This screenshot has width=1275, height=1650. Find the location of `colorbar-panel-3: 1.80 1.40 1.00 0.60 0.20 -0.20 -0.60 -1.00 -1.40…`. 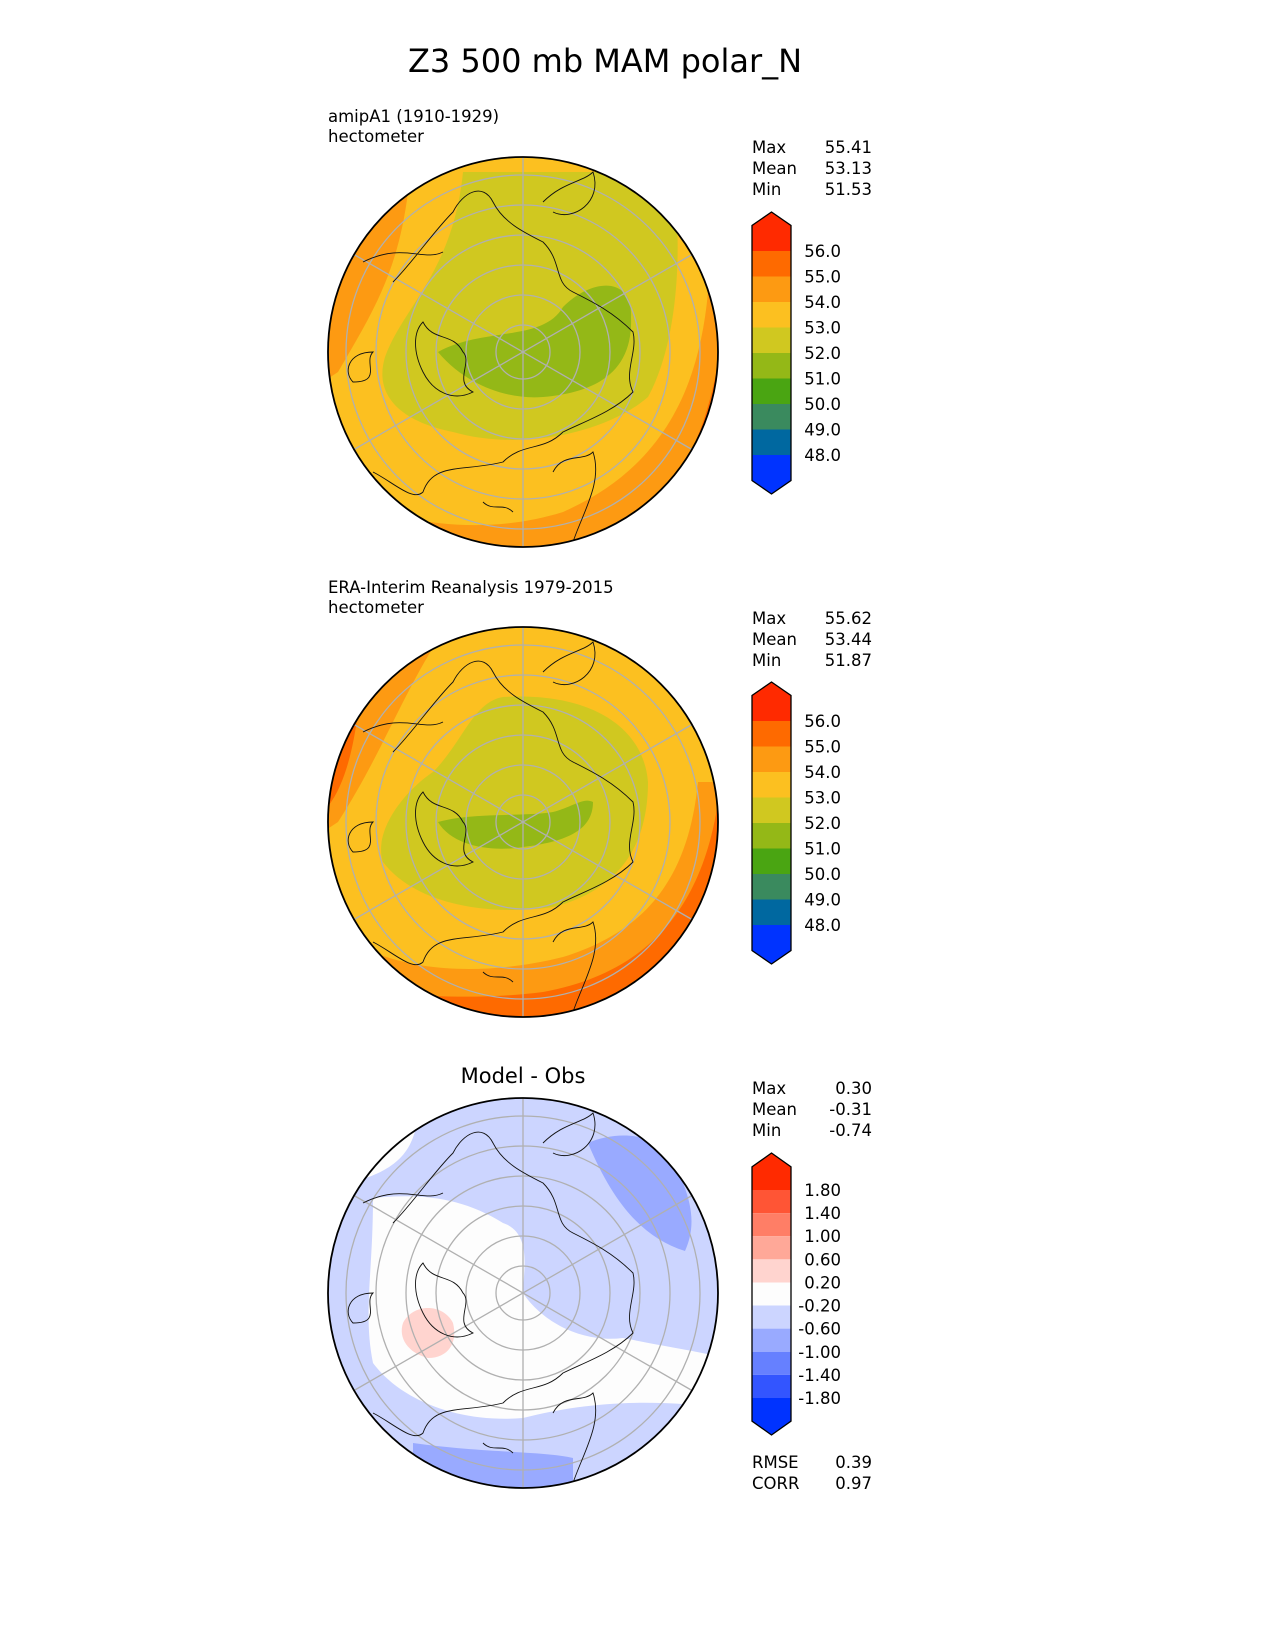

colorbar-panel-3: 1.80 1.40 1.00 0.60 0.20 -0.20 -0.60 -1.00 -1.40… is located at coordinates (796, 1294).